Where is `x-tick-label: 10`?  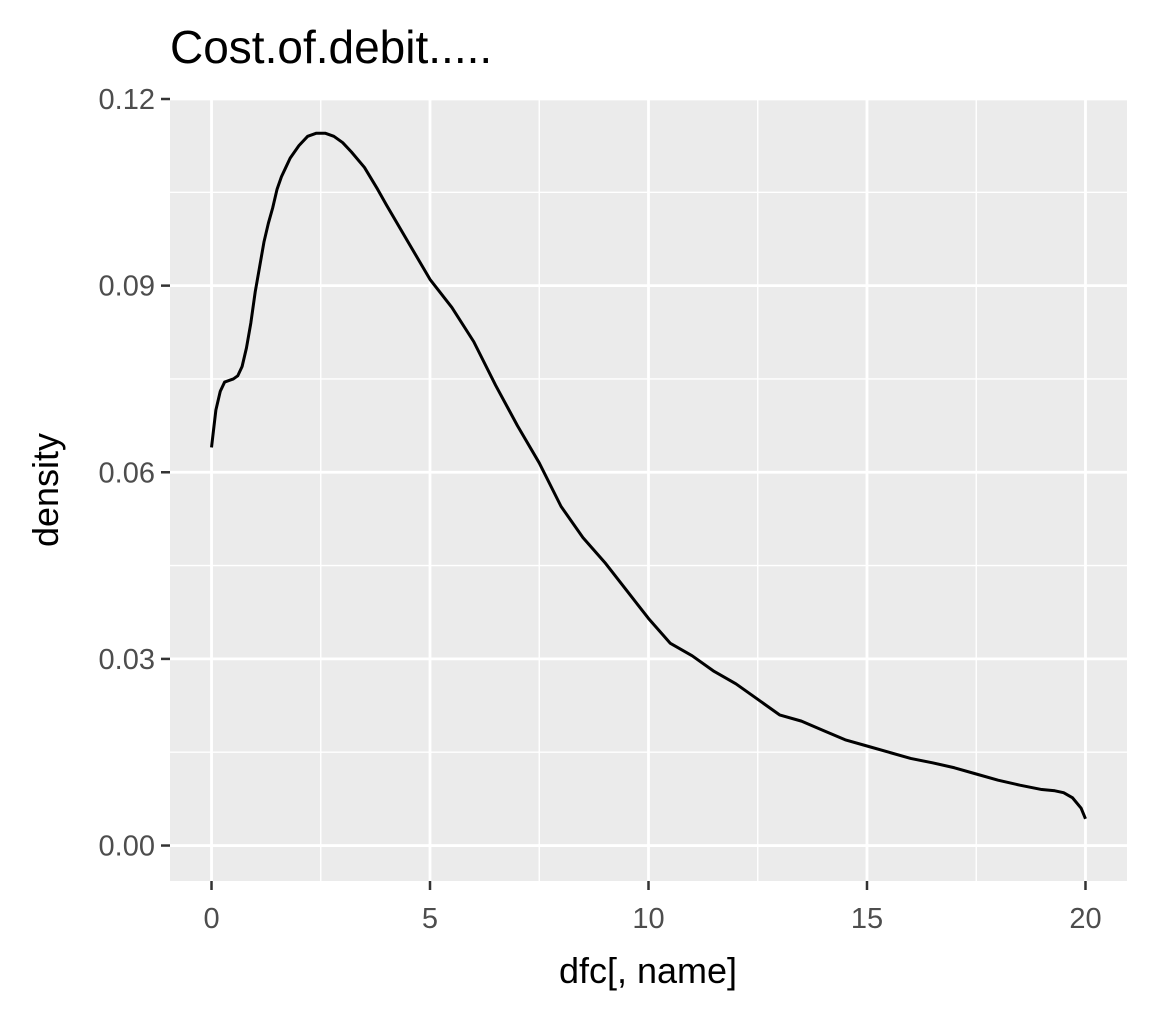
x-tick-label: 10 is located at coordinates (648, 919).